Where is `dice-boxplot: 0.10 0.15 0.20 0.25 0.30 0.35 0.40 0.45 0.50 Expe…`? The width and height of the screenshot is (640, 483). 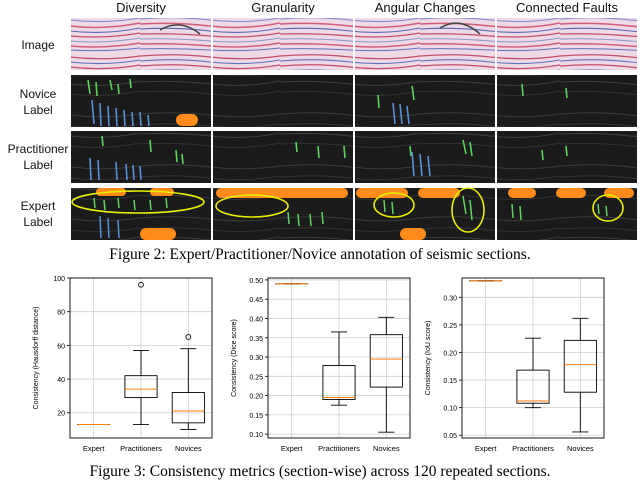
dice-boxplot: 0.10 0.15 0.20 0.25 0.30 0.35 0.40 0.45 0.50 Expe… is located at coordinates (321, 365).